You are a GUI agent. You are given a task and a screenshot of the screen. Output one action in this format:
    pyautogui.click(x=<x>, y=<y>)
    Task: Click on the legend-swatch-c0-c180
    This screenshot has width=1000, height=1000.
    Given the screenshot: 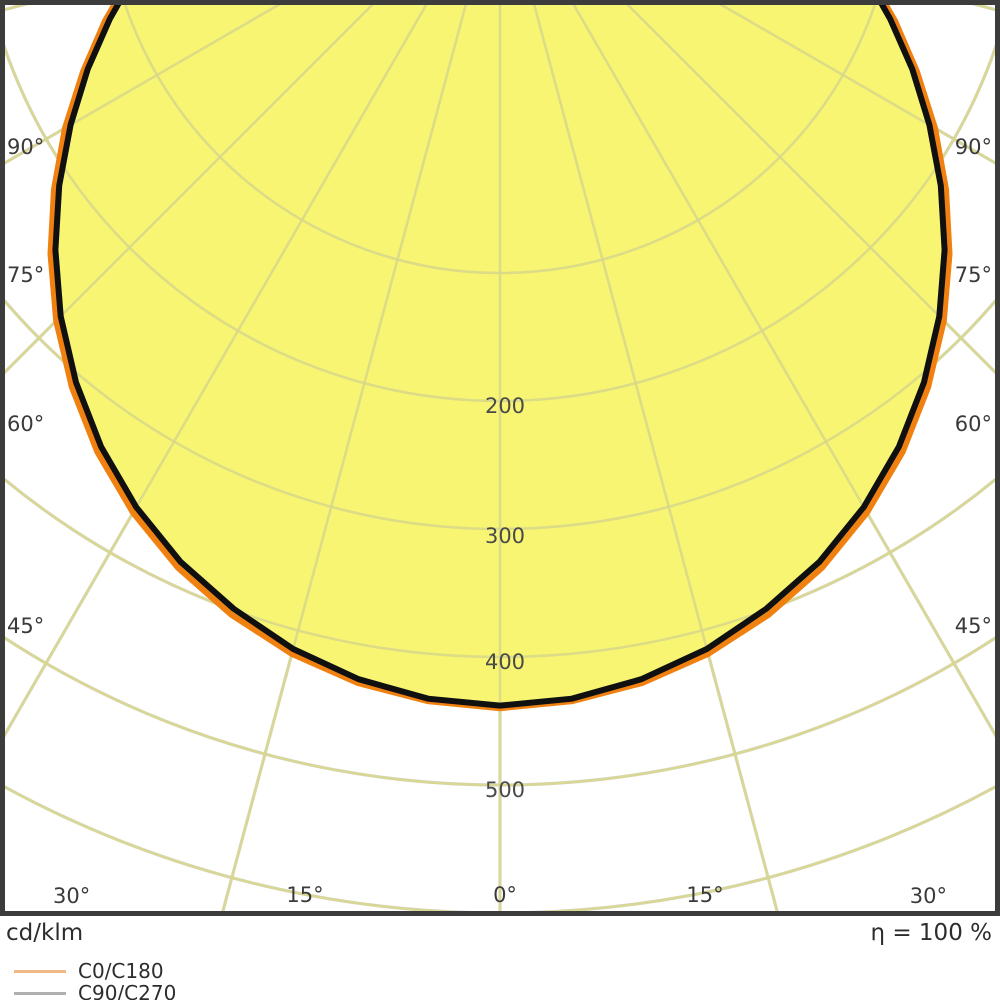 What is the action you would take?
    pyautogui.click(x=40, y=971)
    